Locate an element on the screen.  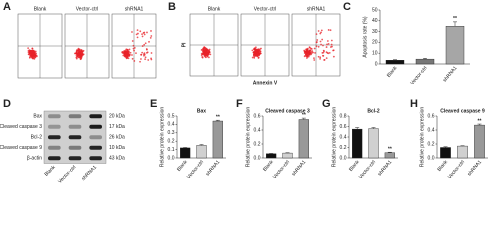
event-dots is located at coordinates (32, 53).